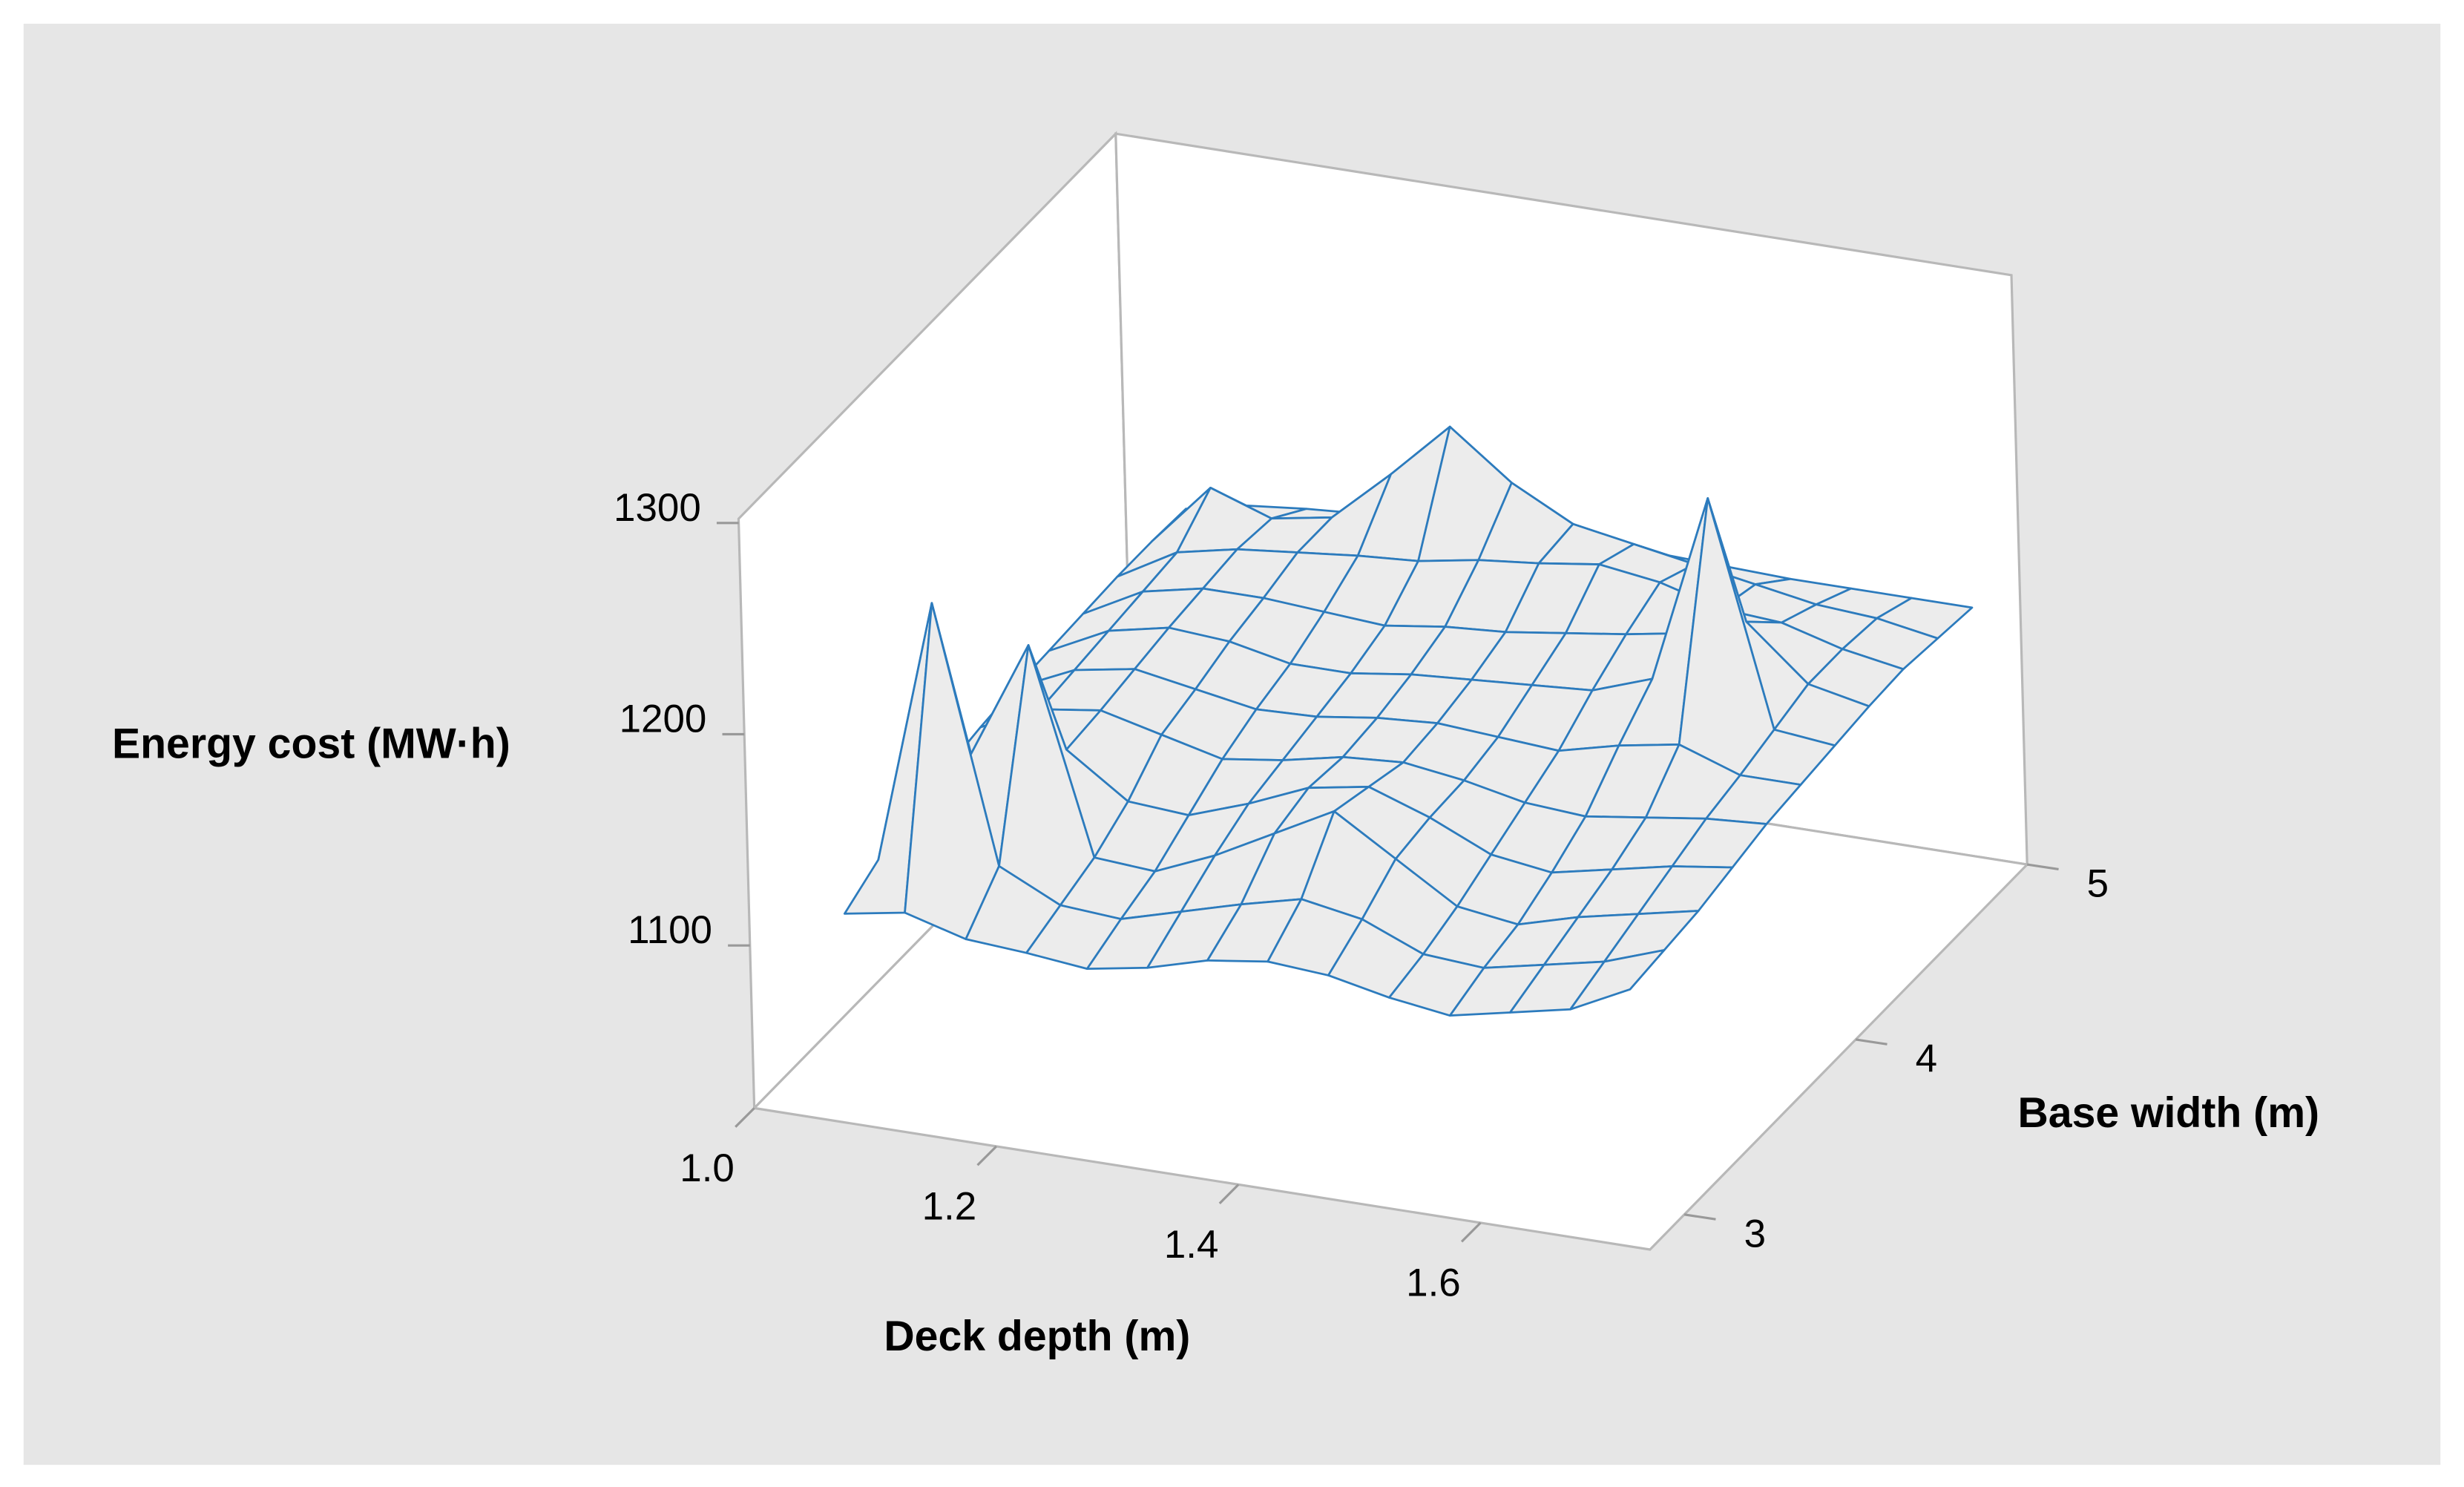 Image resolution: width=2464 pixels, height=1487 pixels. What do you see at coordinates (1191, 1245) in the screenshot?
I see `x-tick-label: 1.4` at bounding box center [1191, 1245].